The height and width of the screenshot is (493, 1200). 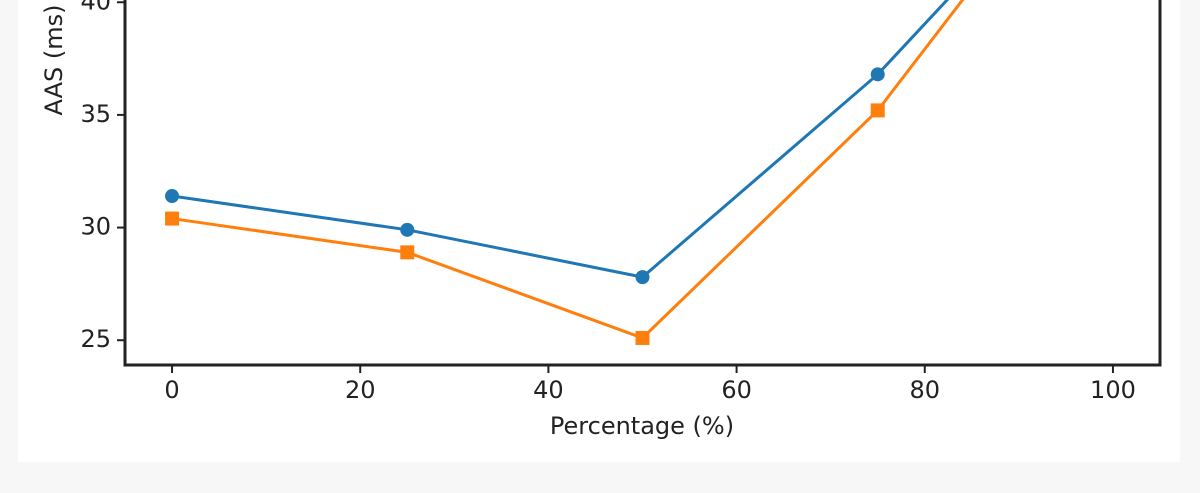 I want to click on x-tick-label: 80, so click(x=924, y=390).